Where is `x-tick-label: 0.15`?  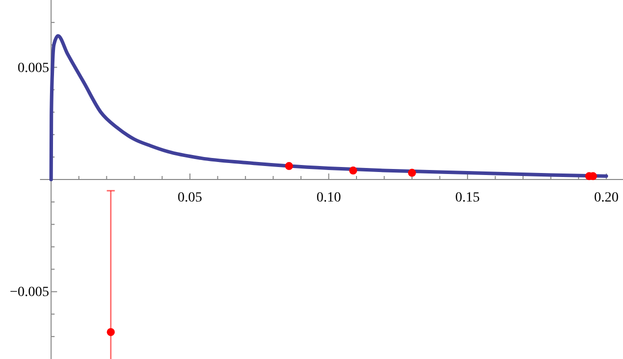 x-tick-label: 0.15 is located at coordinates (467, 198).